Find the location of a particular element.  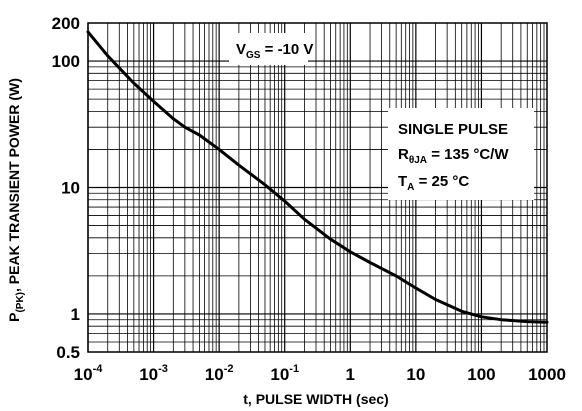

rthja-label-sub: θJA is located at coordinates (418, 160).